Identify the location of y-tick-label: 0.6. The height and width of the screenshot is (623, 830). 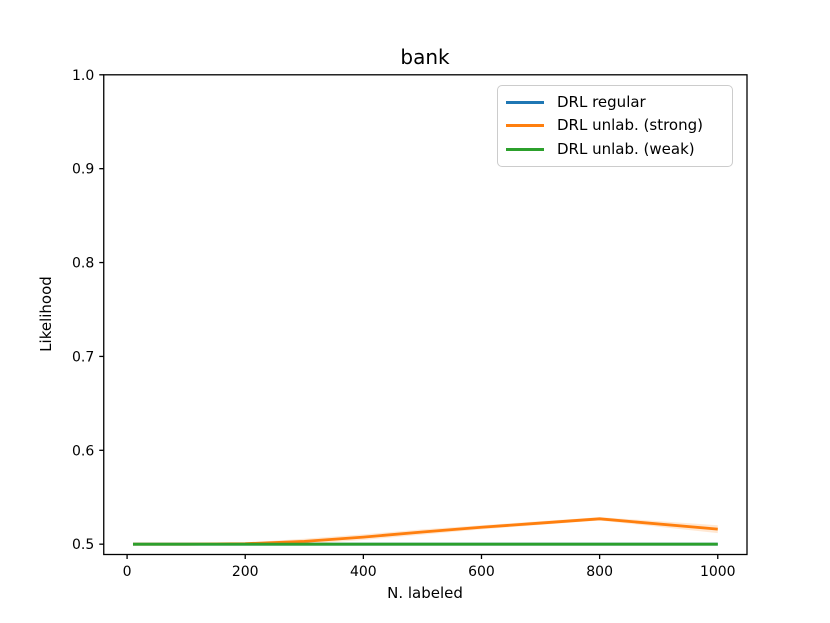
(83, 451).